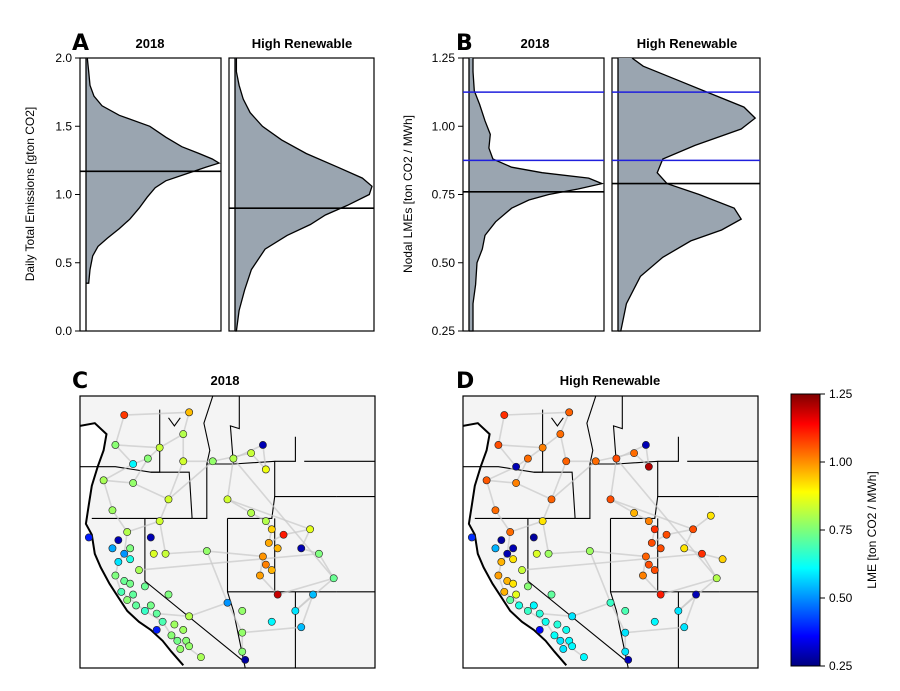 The width and height of the screenshot is (900, 691). I want to click on panel-a-ytick-label: 2.0, so click(63, 58).